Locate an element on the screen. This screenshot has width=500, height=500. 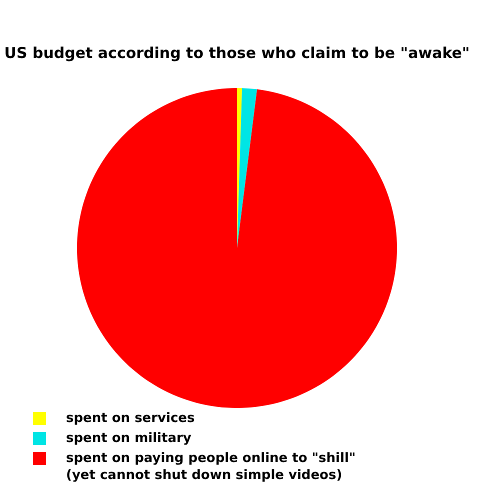
chart-title: US budget according to those who claim to be "awake" is located at coordinates (237, 53).